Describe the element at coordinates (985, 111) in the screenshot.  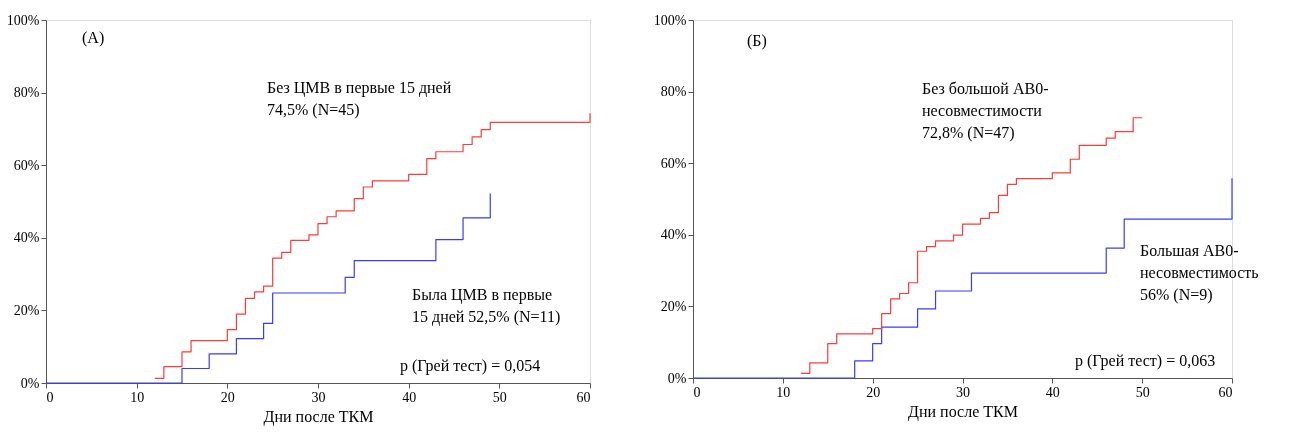
I see `annotation: Без большой АВ0- несовместимости 72,8% (N=47)` at that location.